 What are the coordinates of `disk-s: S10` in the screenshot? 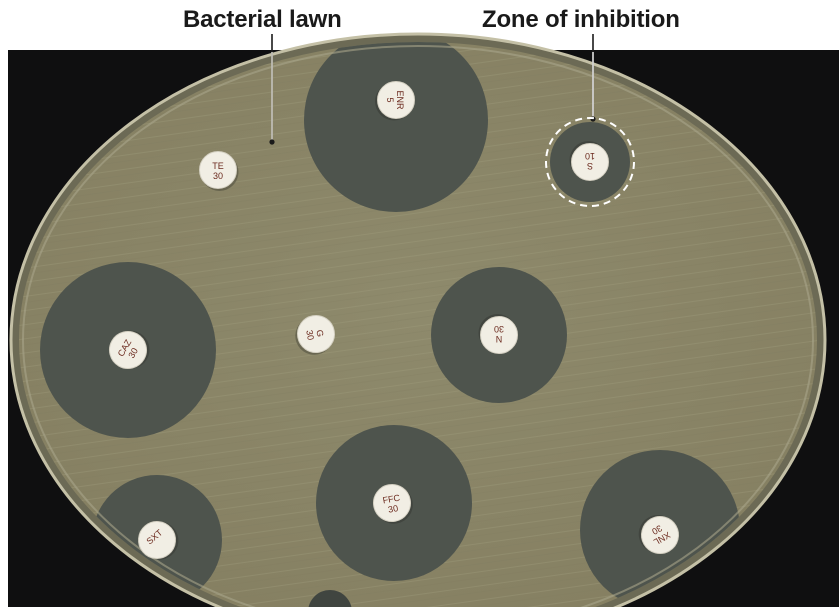 It's located at (589, 161).